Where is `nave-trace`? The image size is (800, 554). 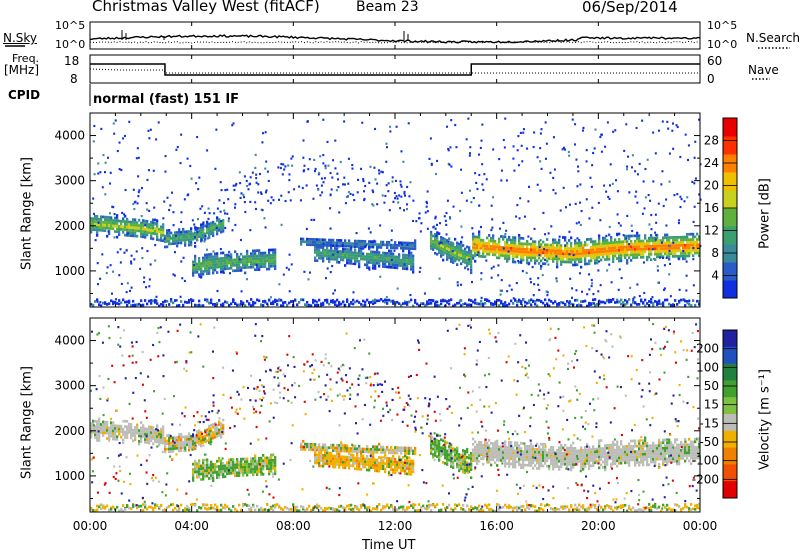 nave-trace is located at coordinates (394, 71).